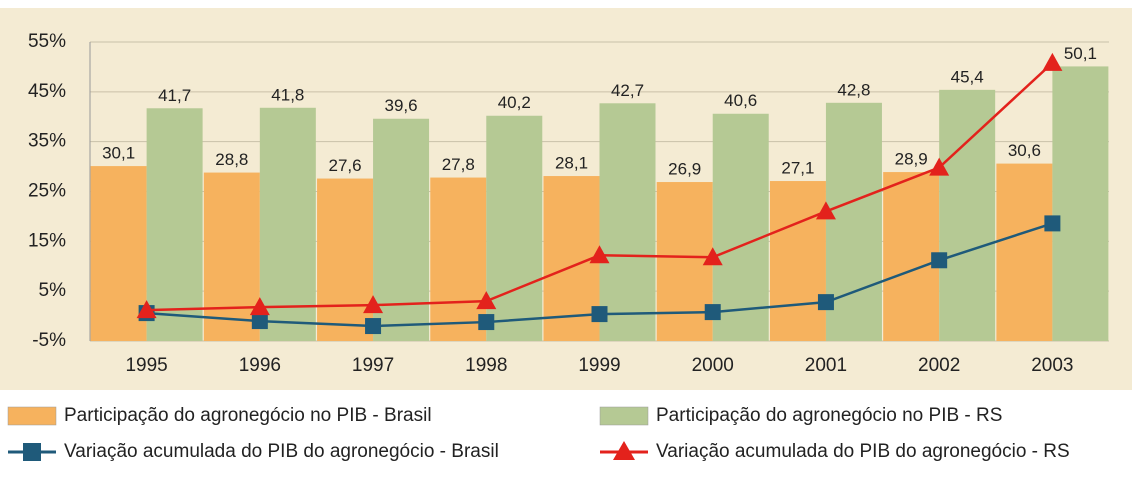 The width and height of the screenshot is (1132, 477). I want to click on value-label: 28,9, so click(911, 159).